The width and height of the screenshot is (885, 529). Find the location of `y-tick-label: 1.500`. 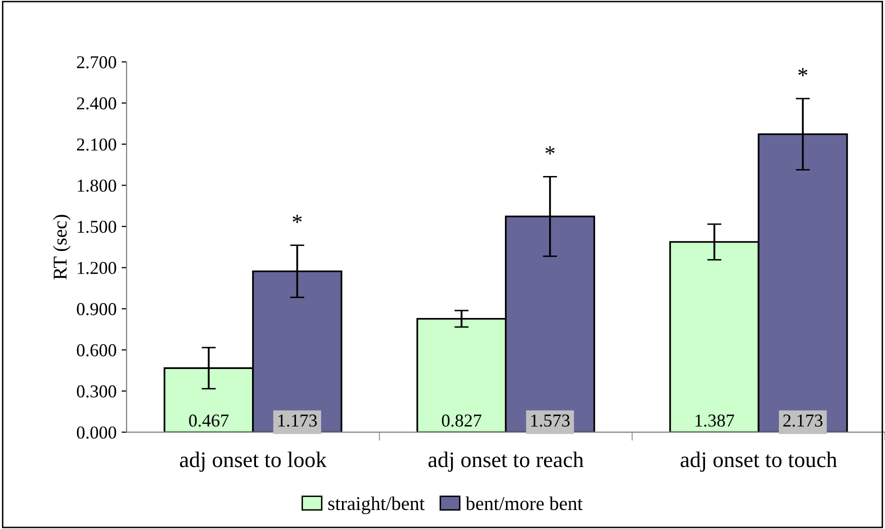

y-tick-label: 1.500 is located at coordinates (97, 226).